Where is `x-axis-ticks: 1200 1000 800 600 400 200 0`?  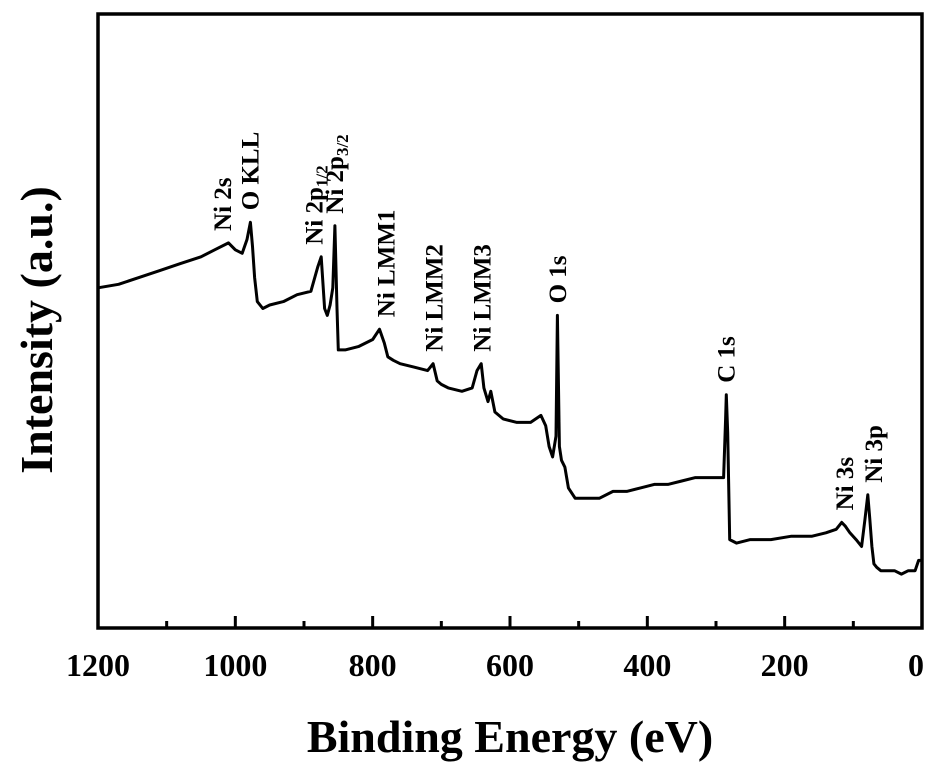 x-axis-ticks: 1200 1000 800 600 400 200 0 is located at coordinates (495, 649).